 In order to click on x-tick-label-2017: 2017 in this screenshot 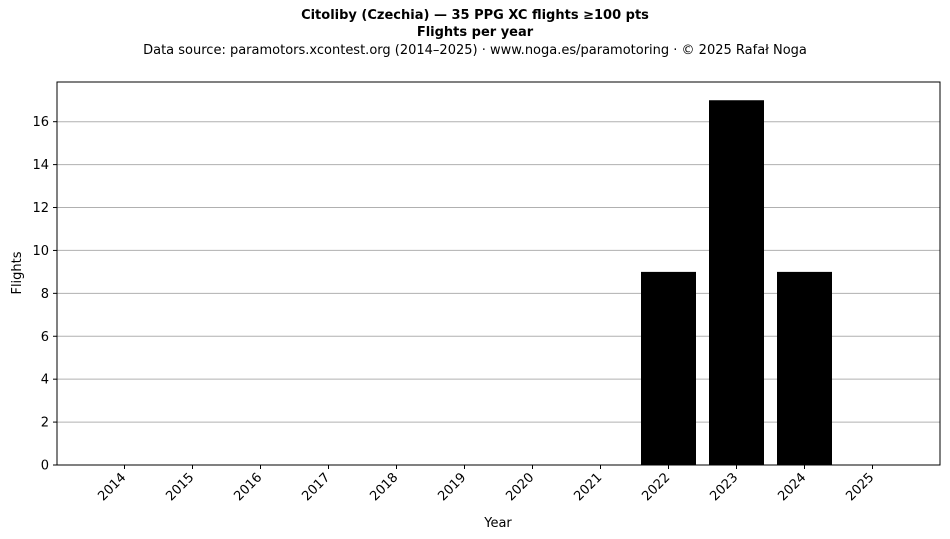, I will do `click(316, 487)`.